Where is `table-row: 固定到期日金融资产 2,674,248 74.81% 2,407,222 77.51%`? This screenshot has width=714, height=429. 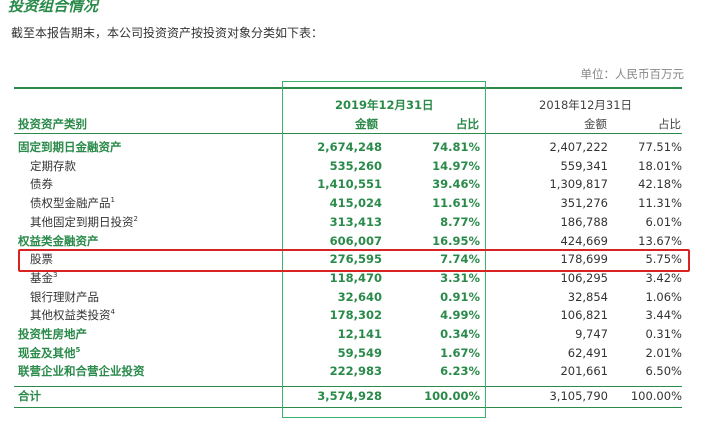
table-row: 固定到期日金融资产 2,674,248 74.81% 2,407,222 77.51% is located at coordinates (357, 147).